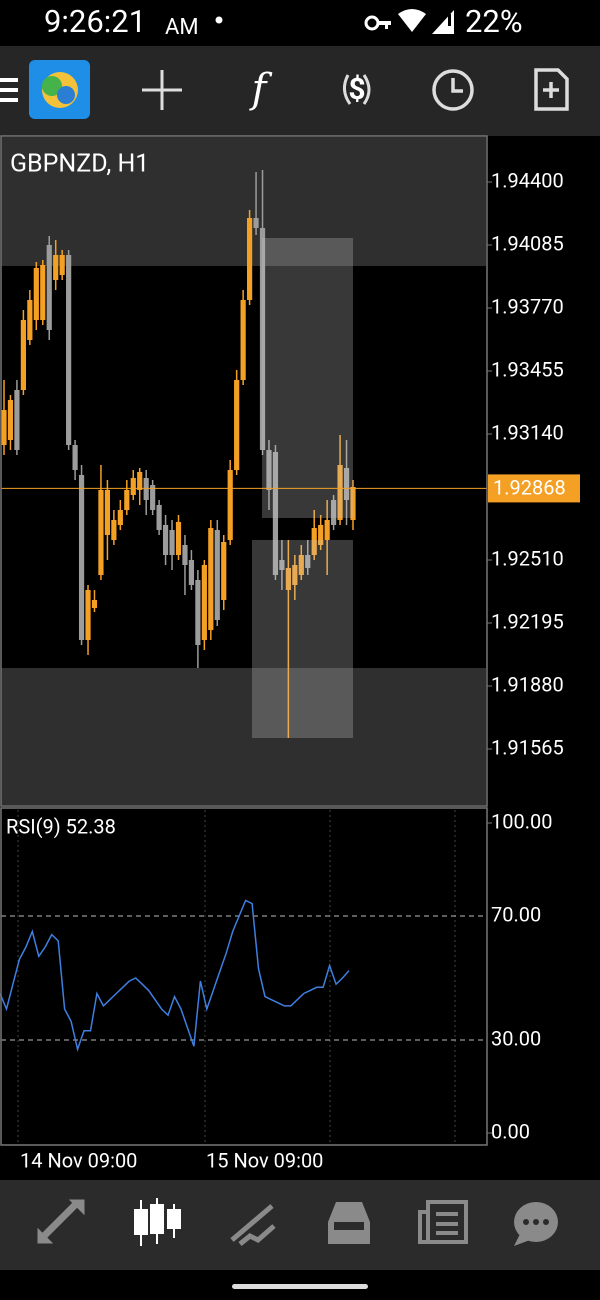 The image size is (600, 1300). Describe the element at coordinates (527, 369) in the screenshot. I see `y-tick-label: 1.93455` at that location.